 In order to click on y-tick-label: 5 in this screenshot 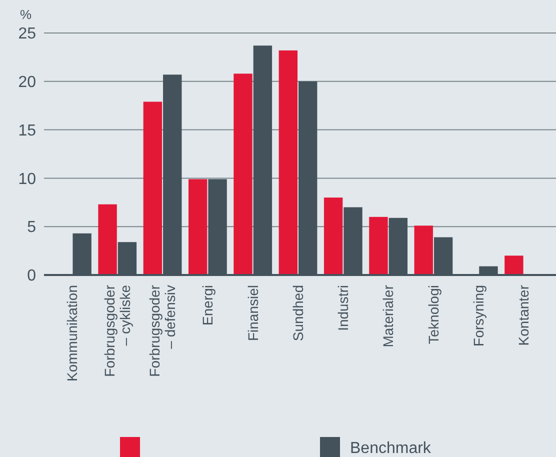, I will do `click(31, 227)`.